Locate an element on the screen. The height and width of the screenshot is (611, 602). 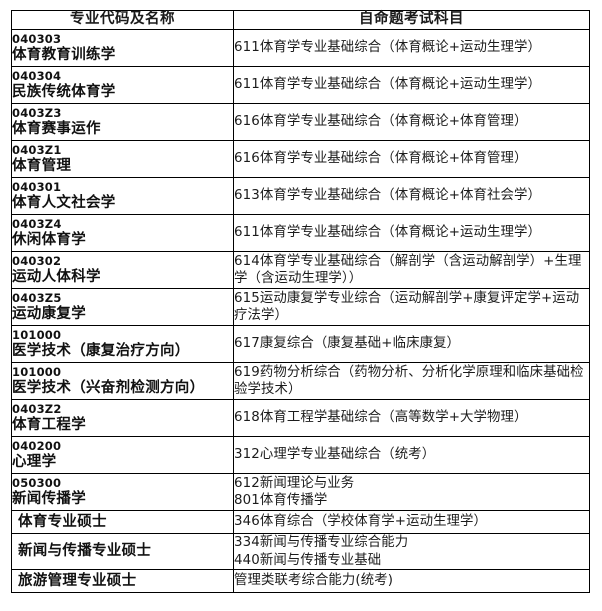
cell-program-code-name: 040303 体育教育训练学 is located at coordinates (122, 48).